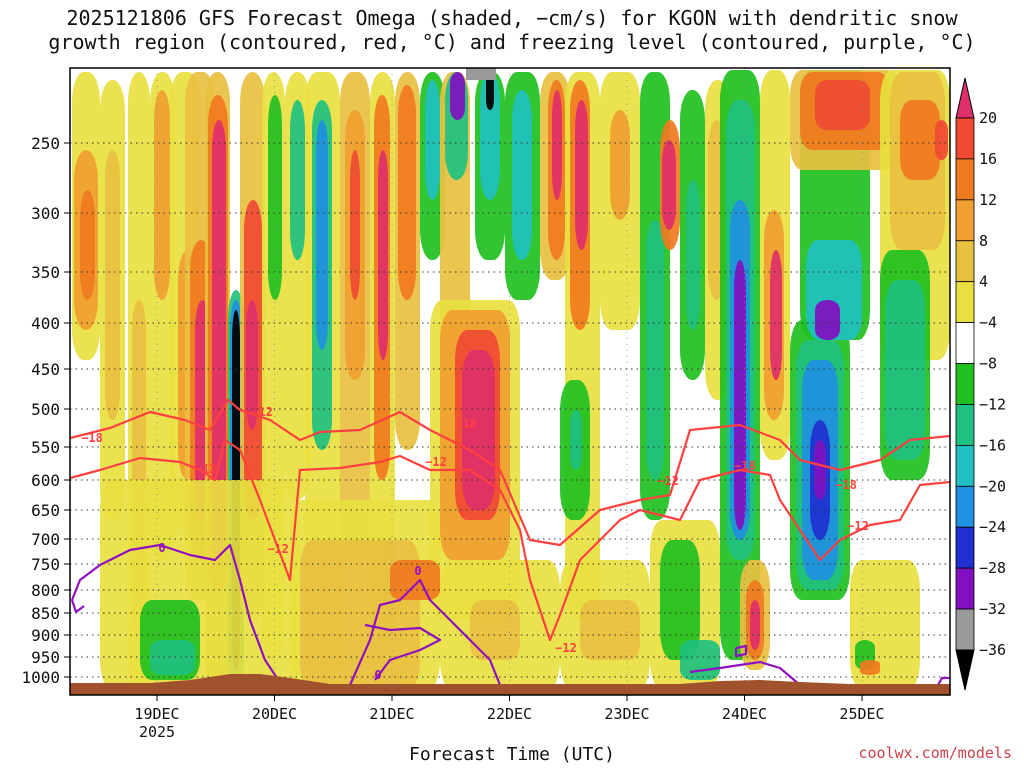 This screenshot has width=1024, height=768. Describe the element at coordinates (45, 564) in the screenshot. I see `y-tick-label: 750` at that location.